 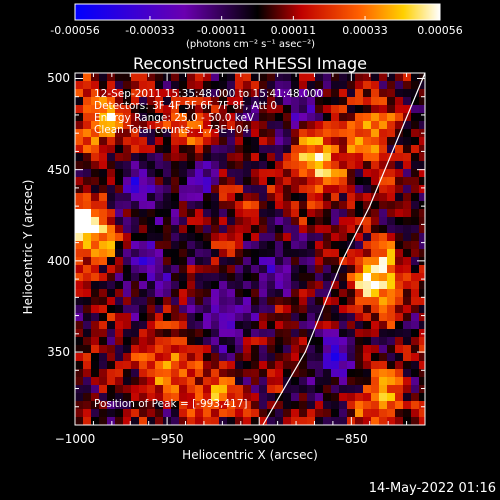 I want to click on x-tick-label: −1000, so click(x=75, y=439).